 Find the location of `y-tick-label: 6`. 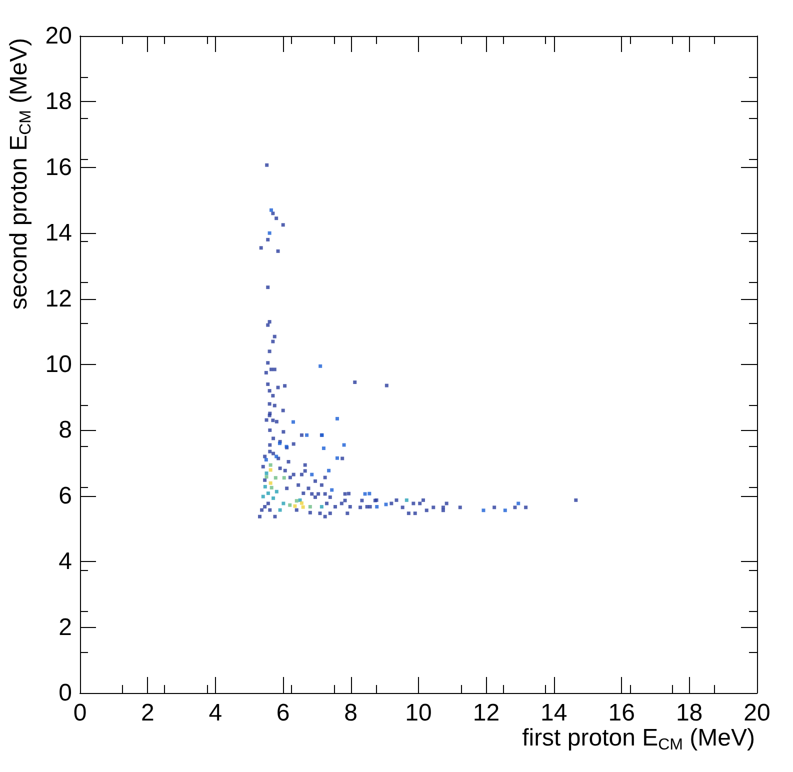

y-tick-label: 6 is located at coordinates (65, 496).